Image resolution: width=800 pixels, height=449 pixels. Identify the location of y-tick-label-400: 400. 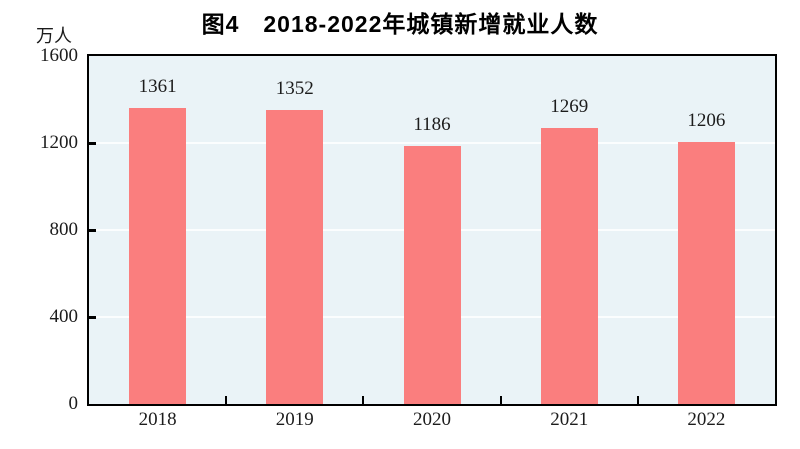
(64, 316).